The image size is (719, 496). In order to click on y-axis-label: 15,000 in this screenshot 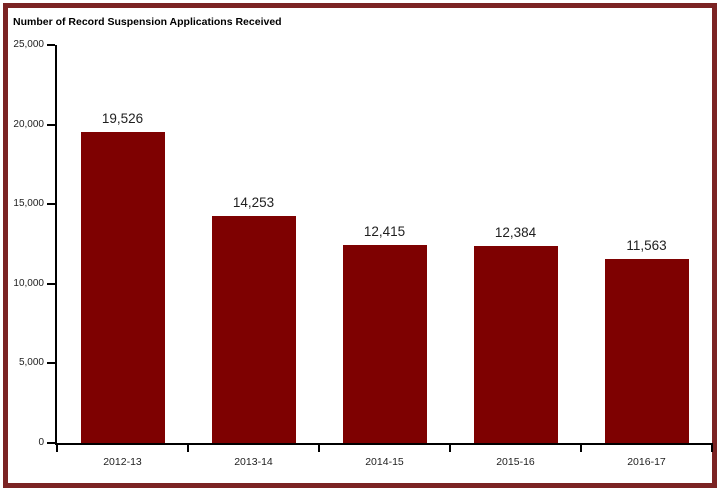, I will do `click(28, 204)`.